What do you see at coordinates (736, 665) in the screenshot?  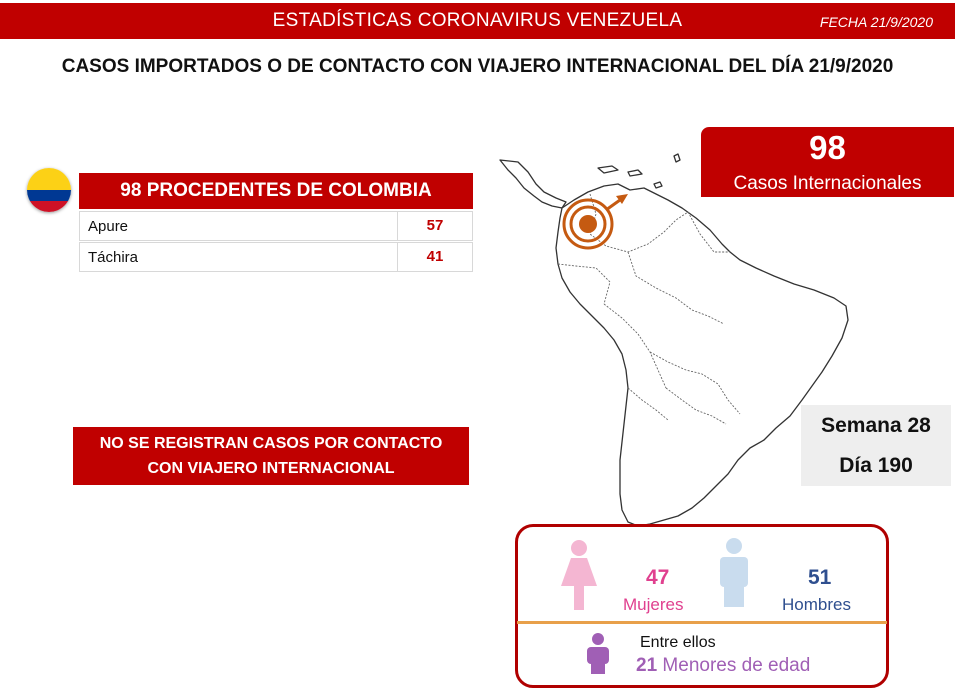 I see `minors-label: Menores de edad` at bounding box center [736, 665].